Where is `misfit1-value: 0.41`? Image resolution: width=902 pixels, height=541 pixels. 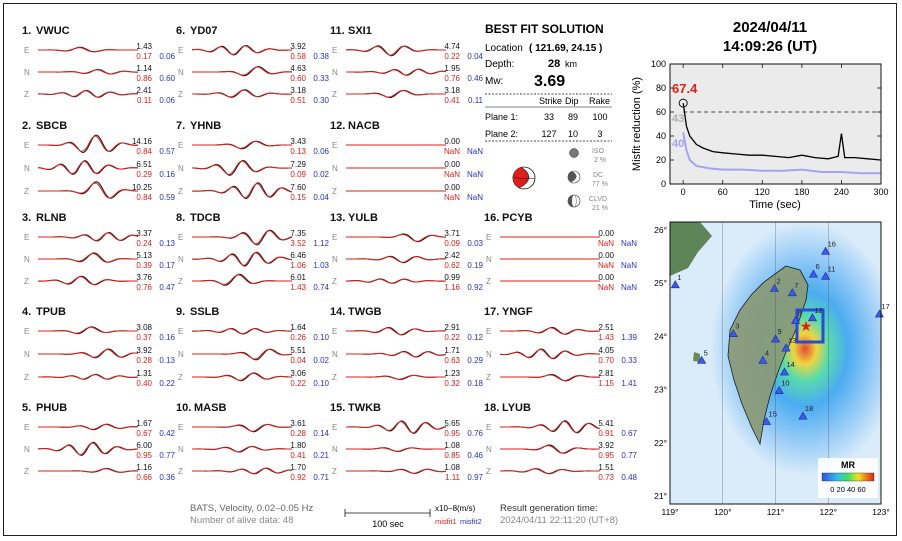 misfit1-value: 0.41 is located at coordinates (298, 455).